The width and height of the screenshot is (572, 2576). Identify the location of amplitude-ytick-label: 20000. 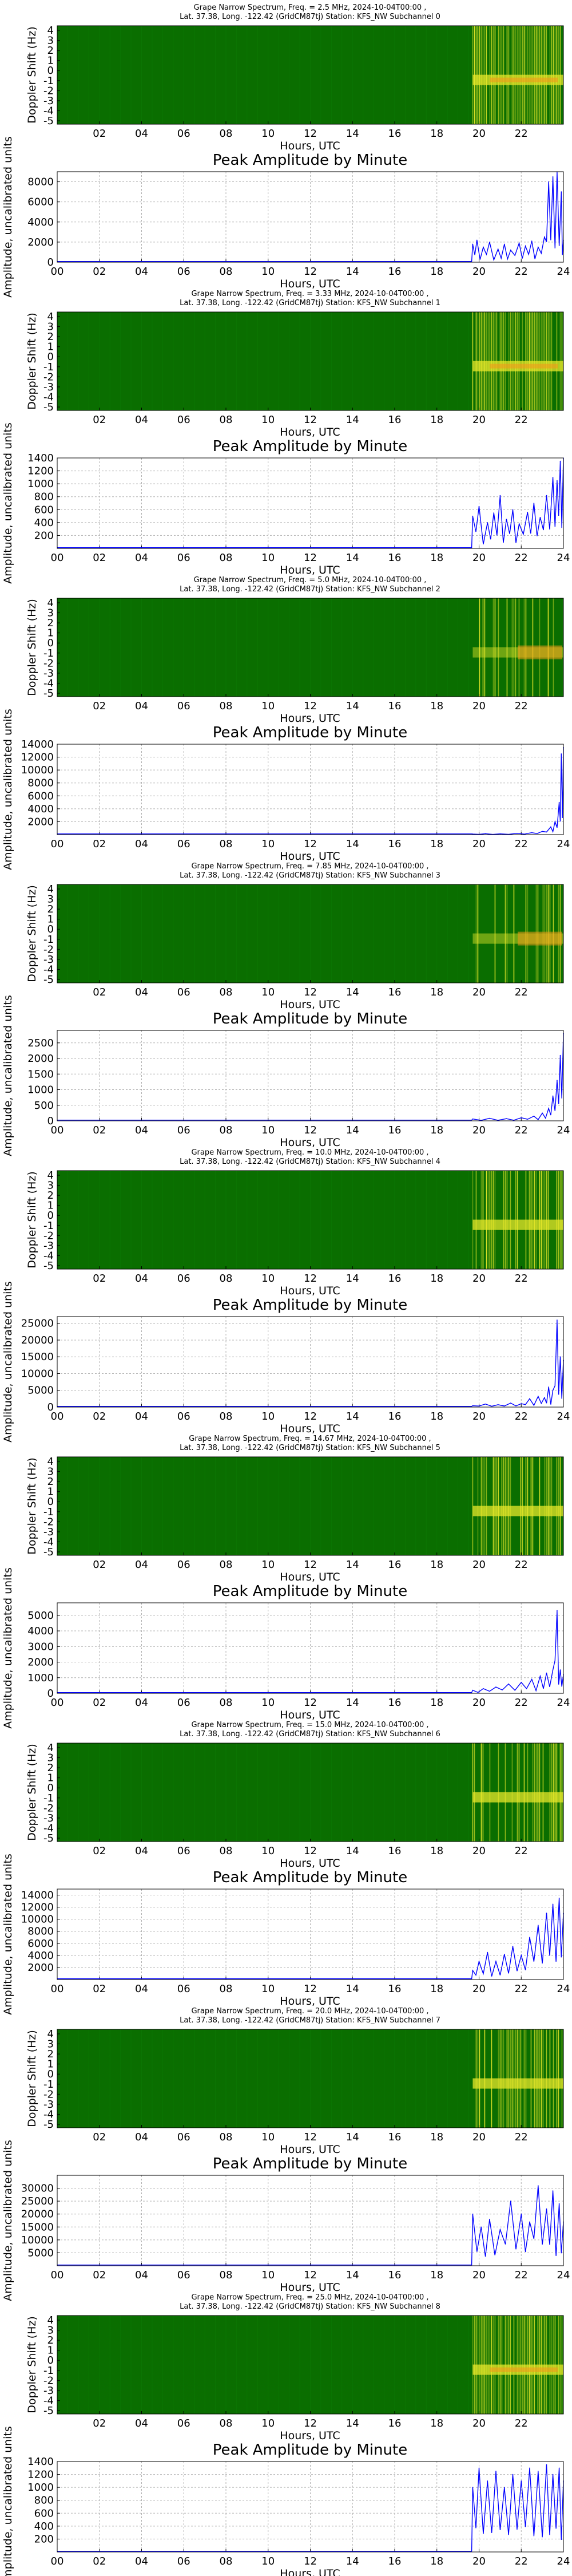
(37, 1340).